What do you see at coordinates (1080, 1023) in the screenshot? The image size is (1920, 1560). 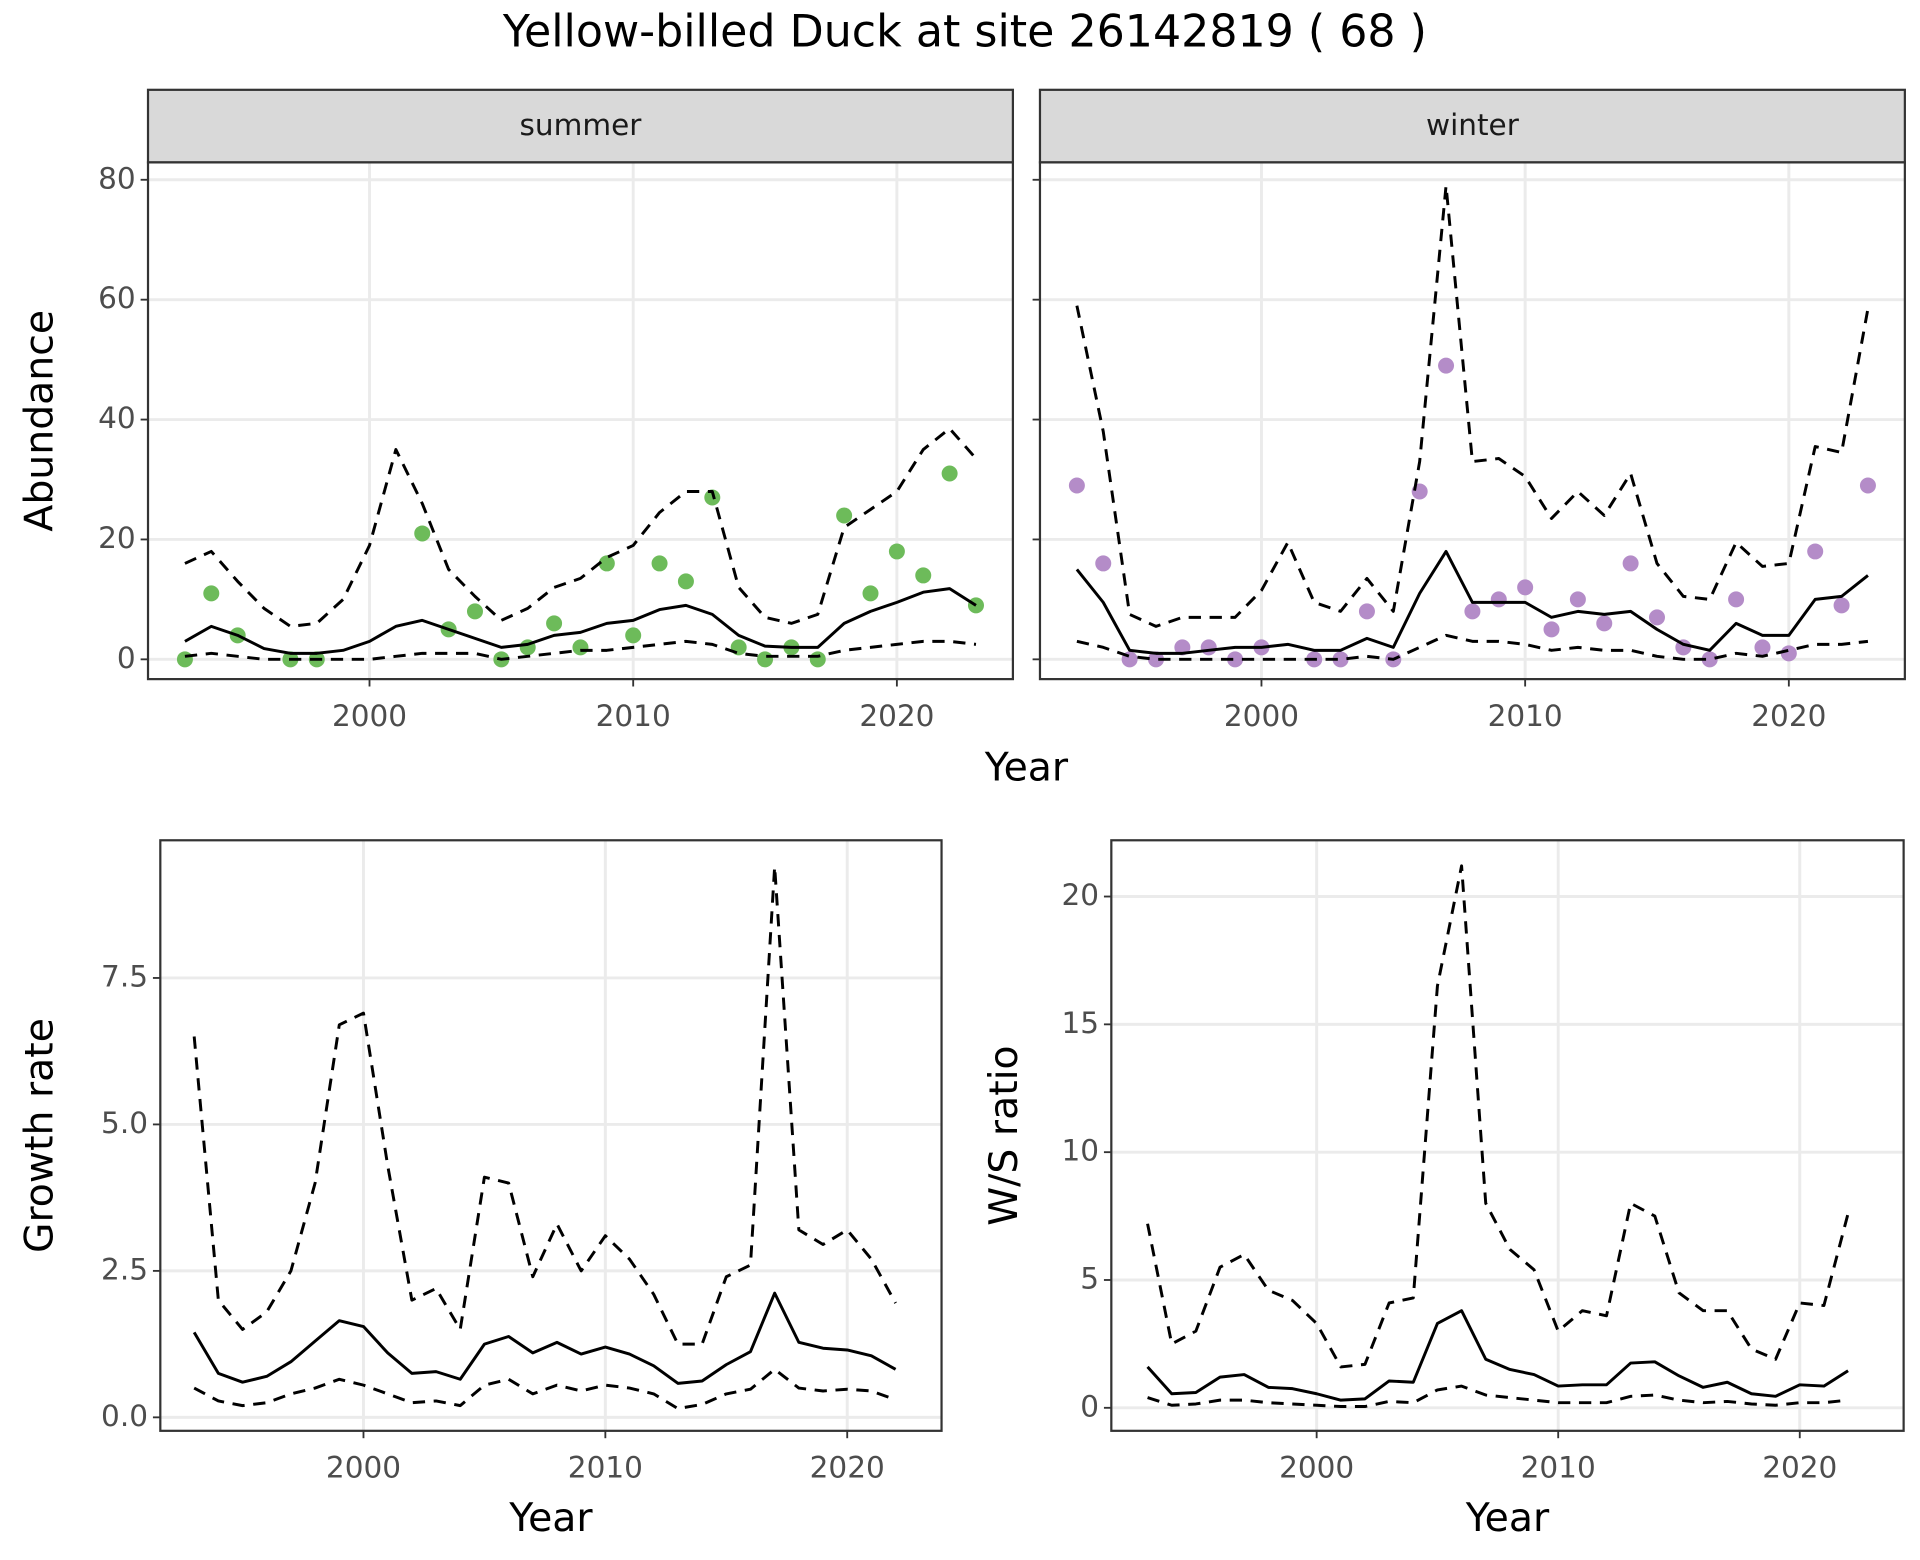 I see `y-tick-label: 15` at bounding box center [1080, 1023].